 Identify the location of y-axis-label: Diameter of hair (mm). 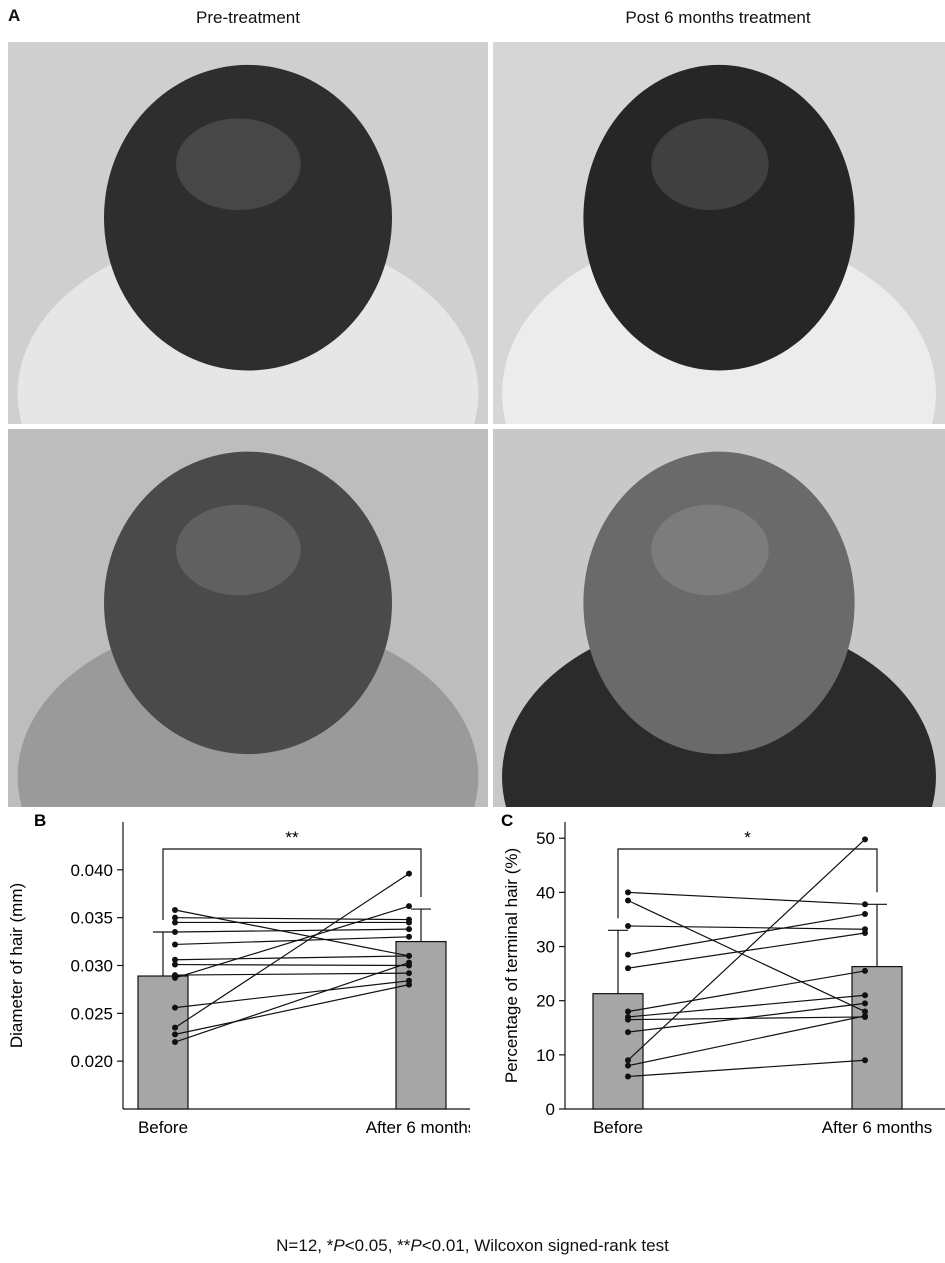
(16, 965).